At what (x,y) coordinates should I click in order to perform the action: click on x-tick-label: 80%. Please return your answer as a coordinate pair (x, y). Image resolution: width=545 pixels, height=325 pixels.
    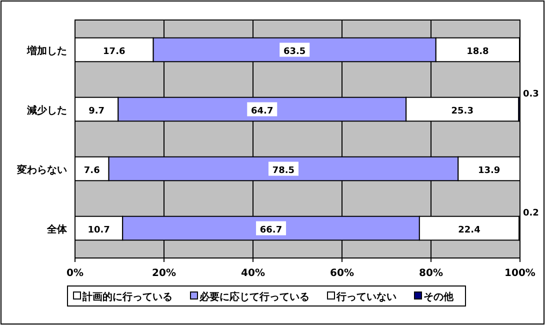
    Looking at the image, I should click on (431, 273).